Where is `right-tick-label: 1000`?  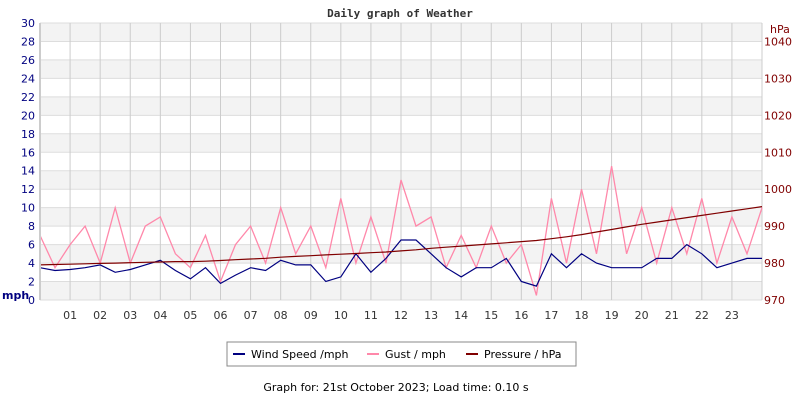
right-tick-label: 1000 is located at coordinates (778, 189).